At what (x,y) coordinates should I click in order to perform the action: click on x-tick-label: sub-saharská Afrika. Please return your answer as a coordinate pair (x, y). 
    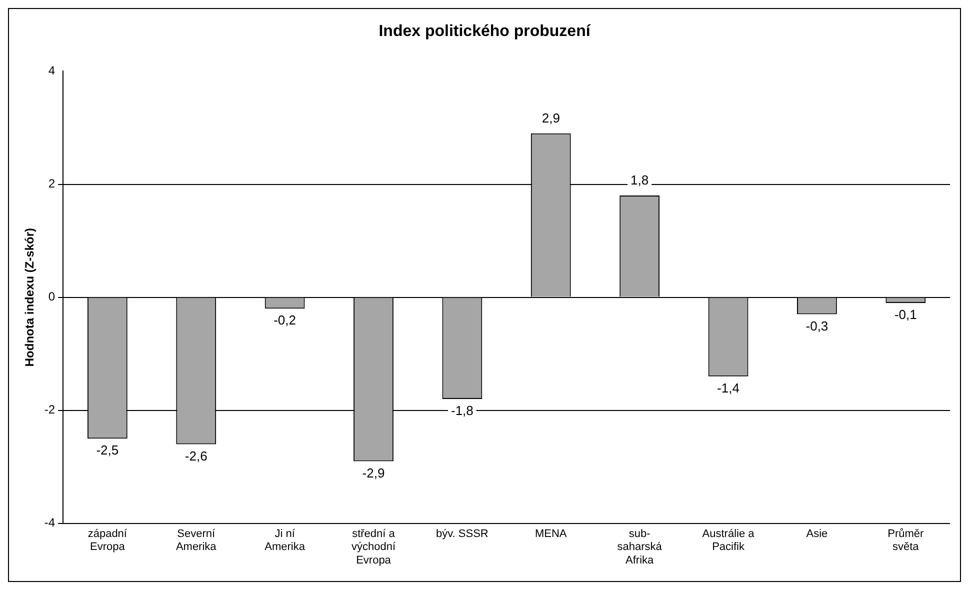
    Looking at the image, I should click on (640, 547).